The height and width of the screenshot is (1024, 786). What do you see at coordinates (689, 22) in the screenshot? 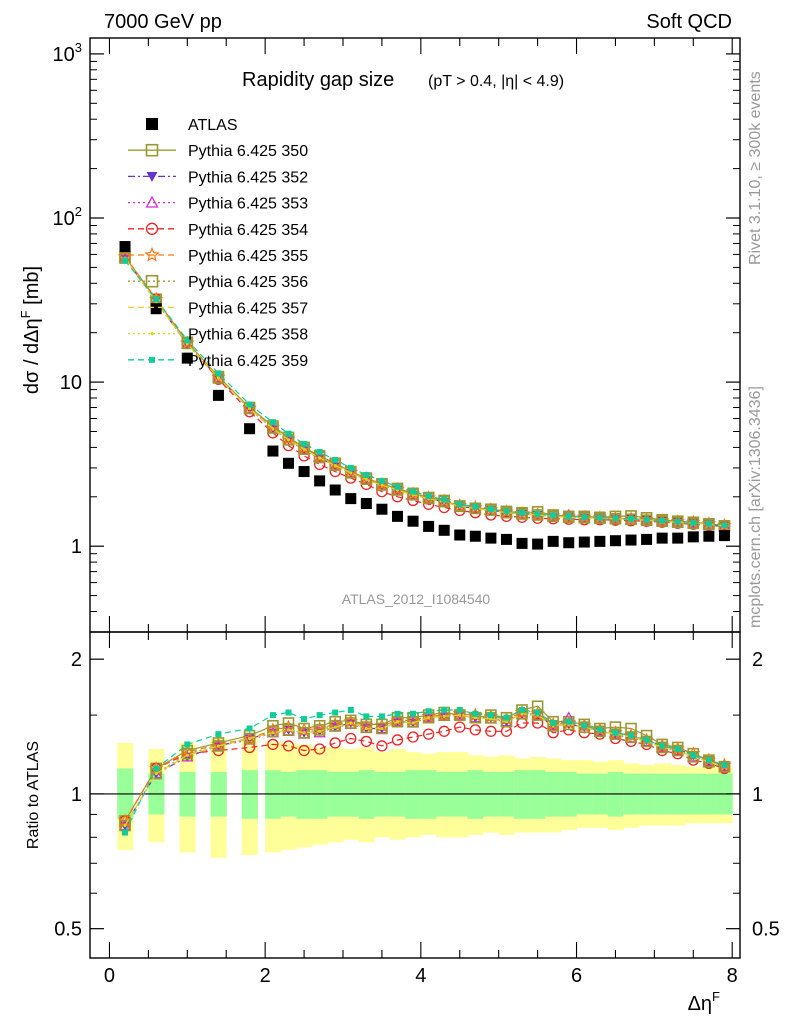
I see `header-right-label: Soft QCD` at bounding box center [689, 22].